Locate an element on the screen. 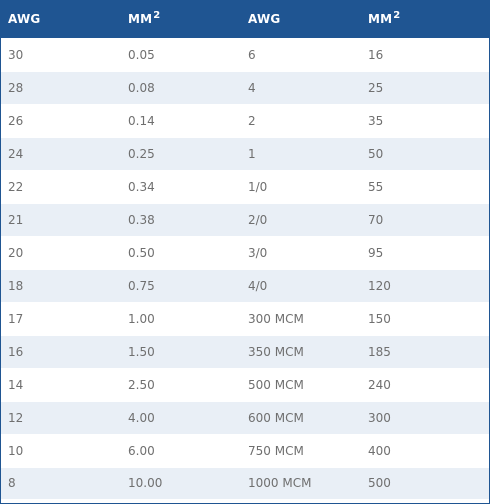 This screenshot has height=504, width=490. table-row: 8 10.00 1000 MCM 500 is located at coordinates (245, 482).